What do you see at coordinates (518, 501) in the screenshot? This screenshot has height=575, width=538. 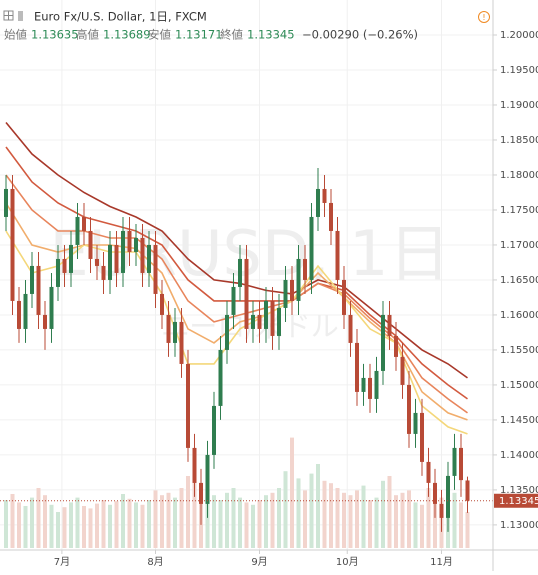 I see `last-price-label: 1.13345` at bounding box center [518, 501].